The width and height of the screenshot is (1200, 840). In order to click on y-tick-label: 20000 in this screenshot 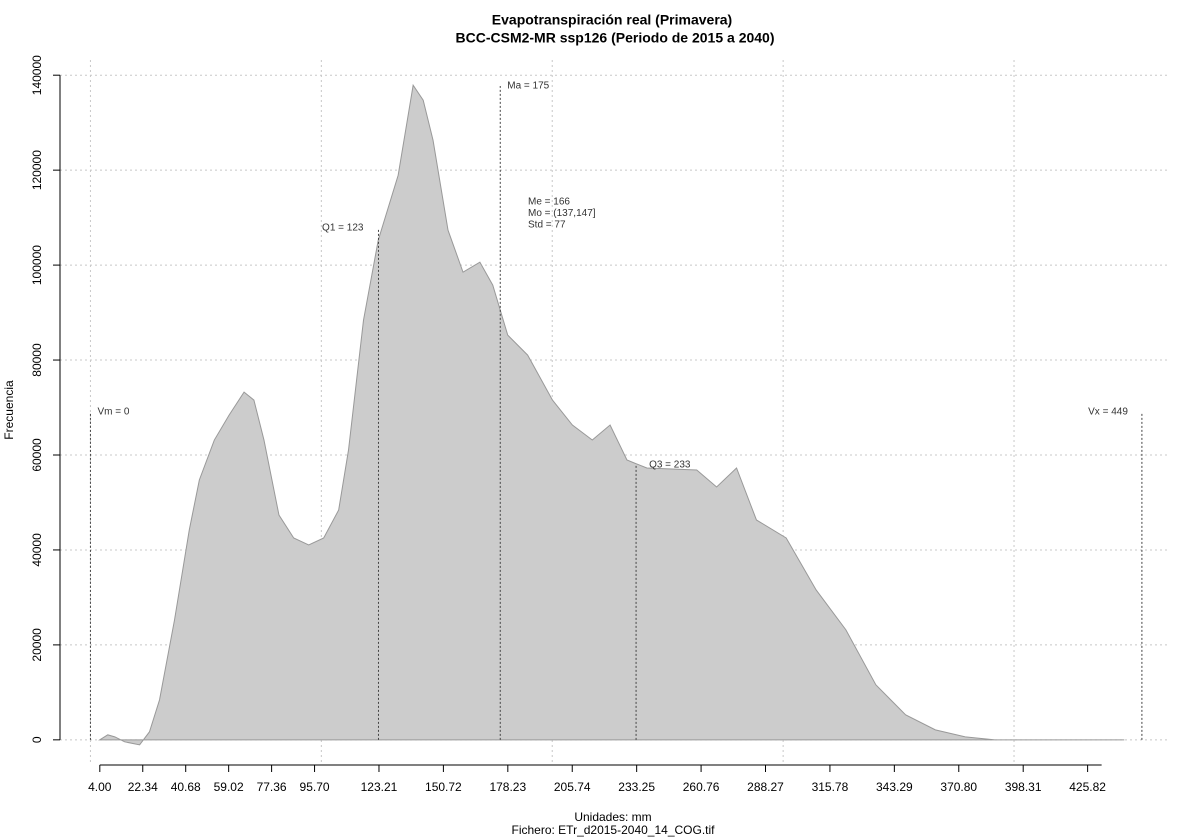, I will do `click(37, 645)`.